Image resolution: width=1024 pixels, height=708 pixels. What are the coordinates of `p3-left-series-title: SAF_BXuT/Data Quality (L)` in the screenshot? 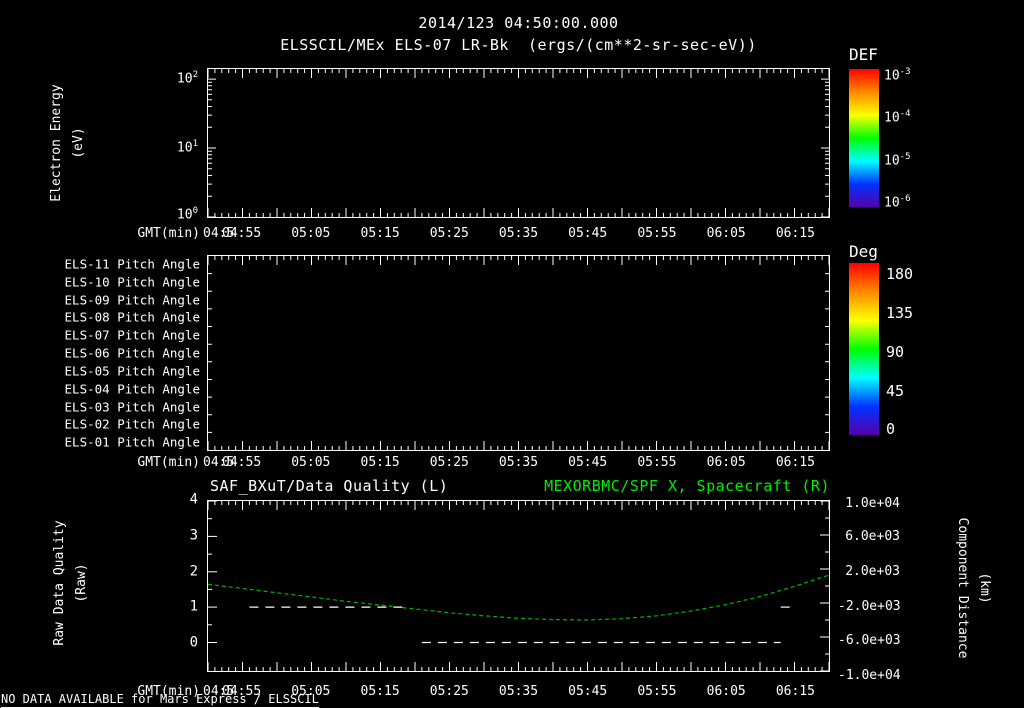 It's located at (329, 486).